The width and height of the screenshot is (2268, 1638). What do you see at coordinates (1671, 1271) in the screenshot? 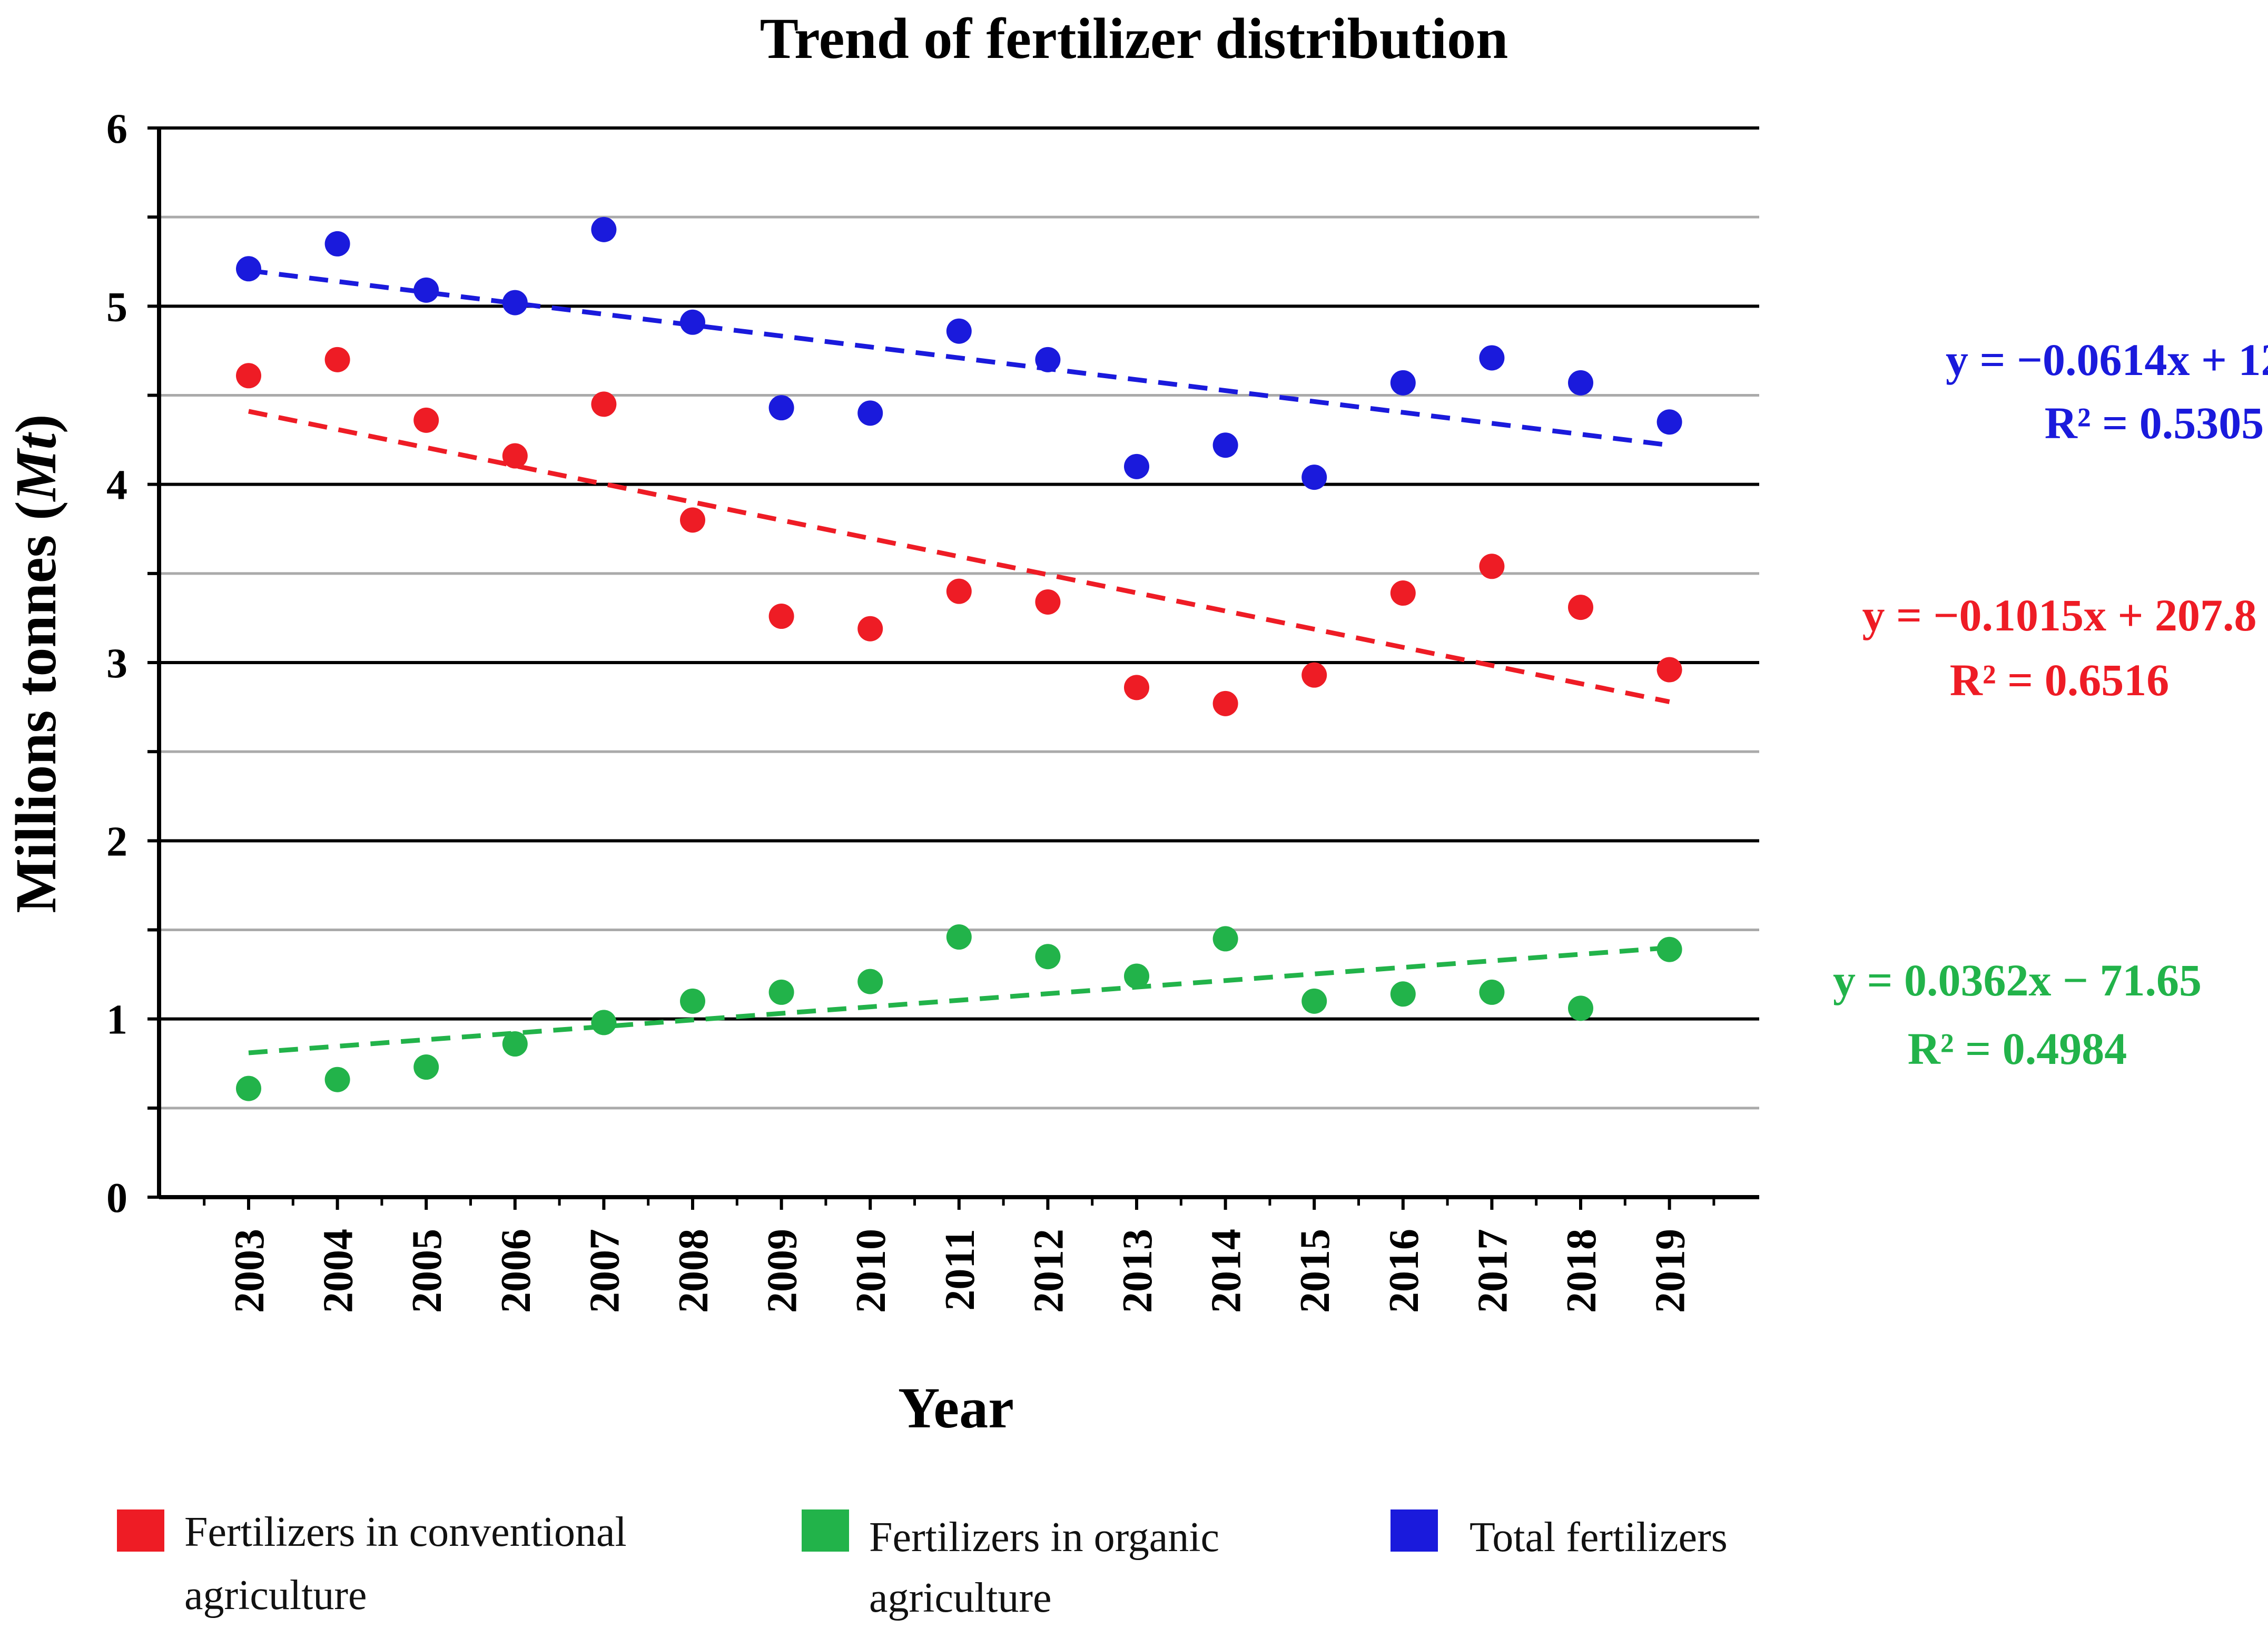
I see `x-tick-label: 2019` at bounding box center [1671, 1271].